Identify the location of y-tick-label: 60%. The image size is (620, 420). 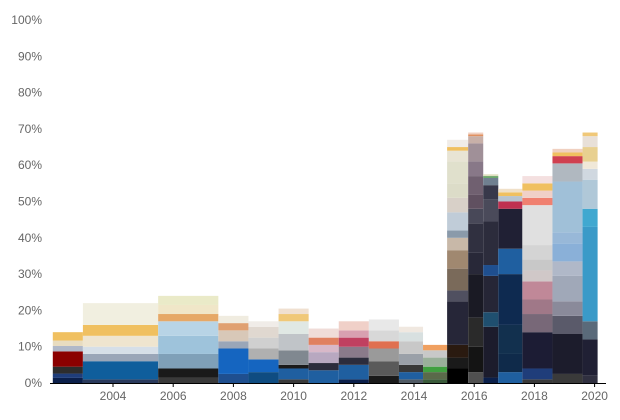
(30, 165).